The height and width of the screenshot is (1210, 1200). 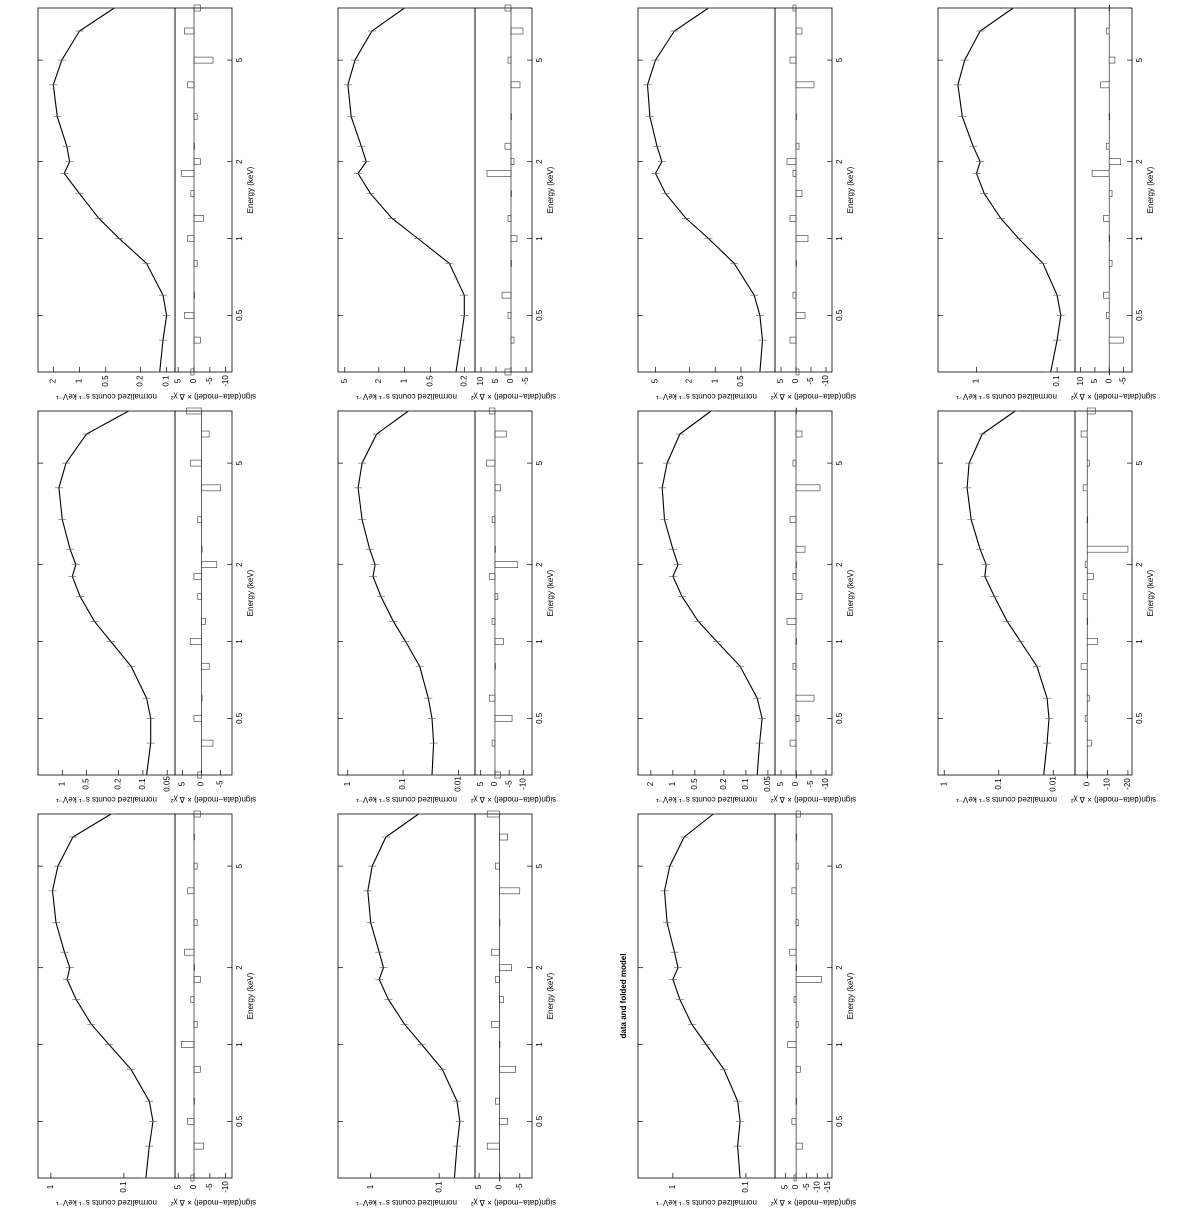 What do you see at coordinates (839, 564) in the screenshot?
I see `x-tick-label: 2` at bounding box center [839, 564].